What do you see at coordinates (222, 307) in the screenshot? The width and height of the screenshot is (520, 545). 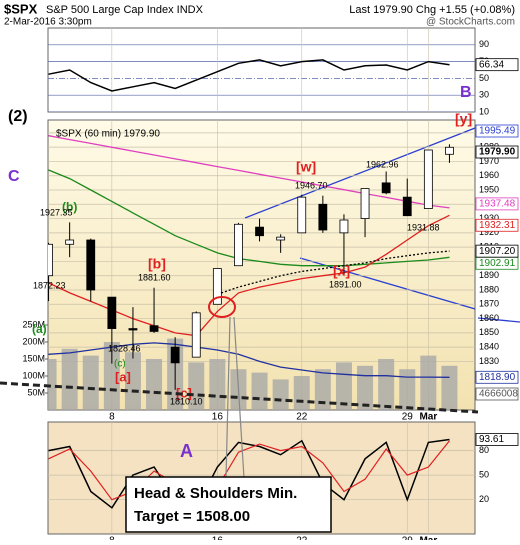 I see `highlight-circle` at bounding box center [222, 307].